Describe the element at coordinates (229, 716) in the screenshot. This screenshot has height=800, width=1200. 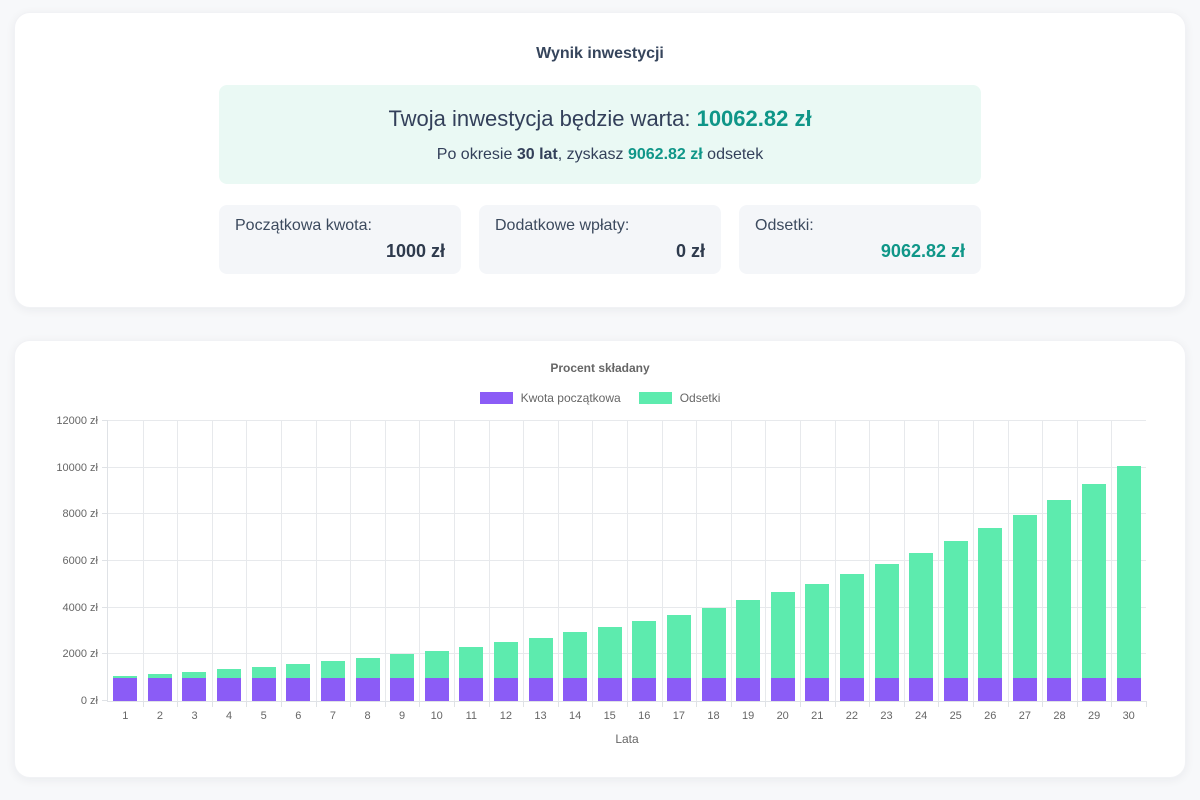
I see `x-axis-label: 4` at that location.